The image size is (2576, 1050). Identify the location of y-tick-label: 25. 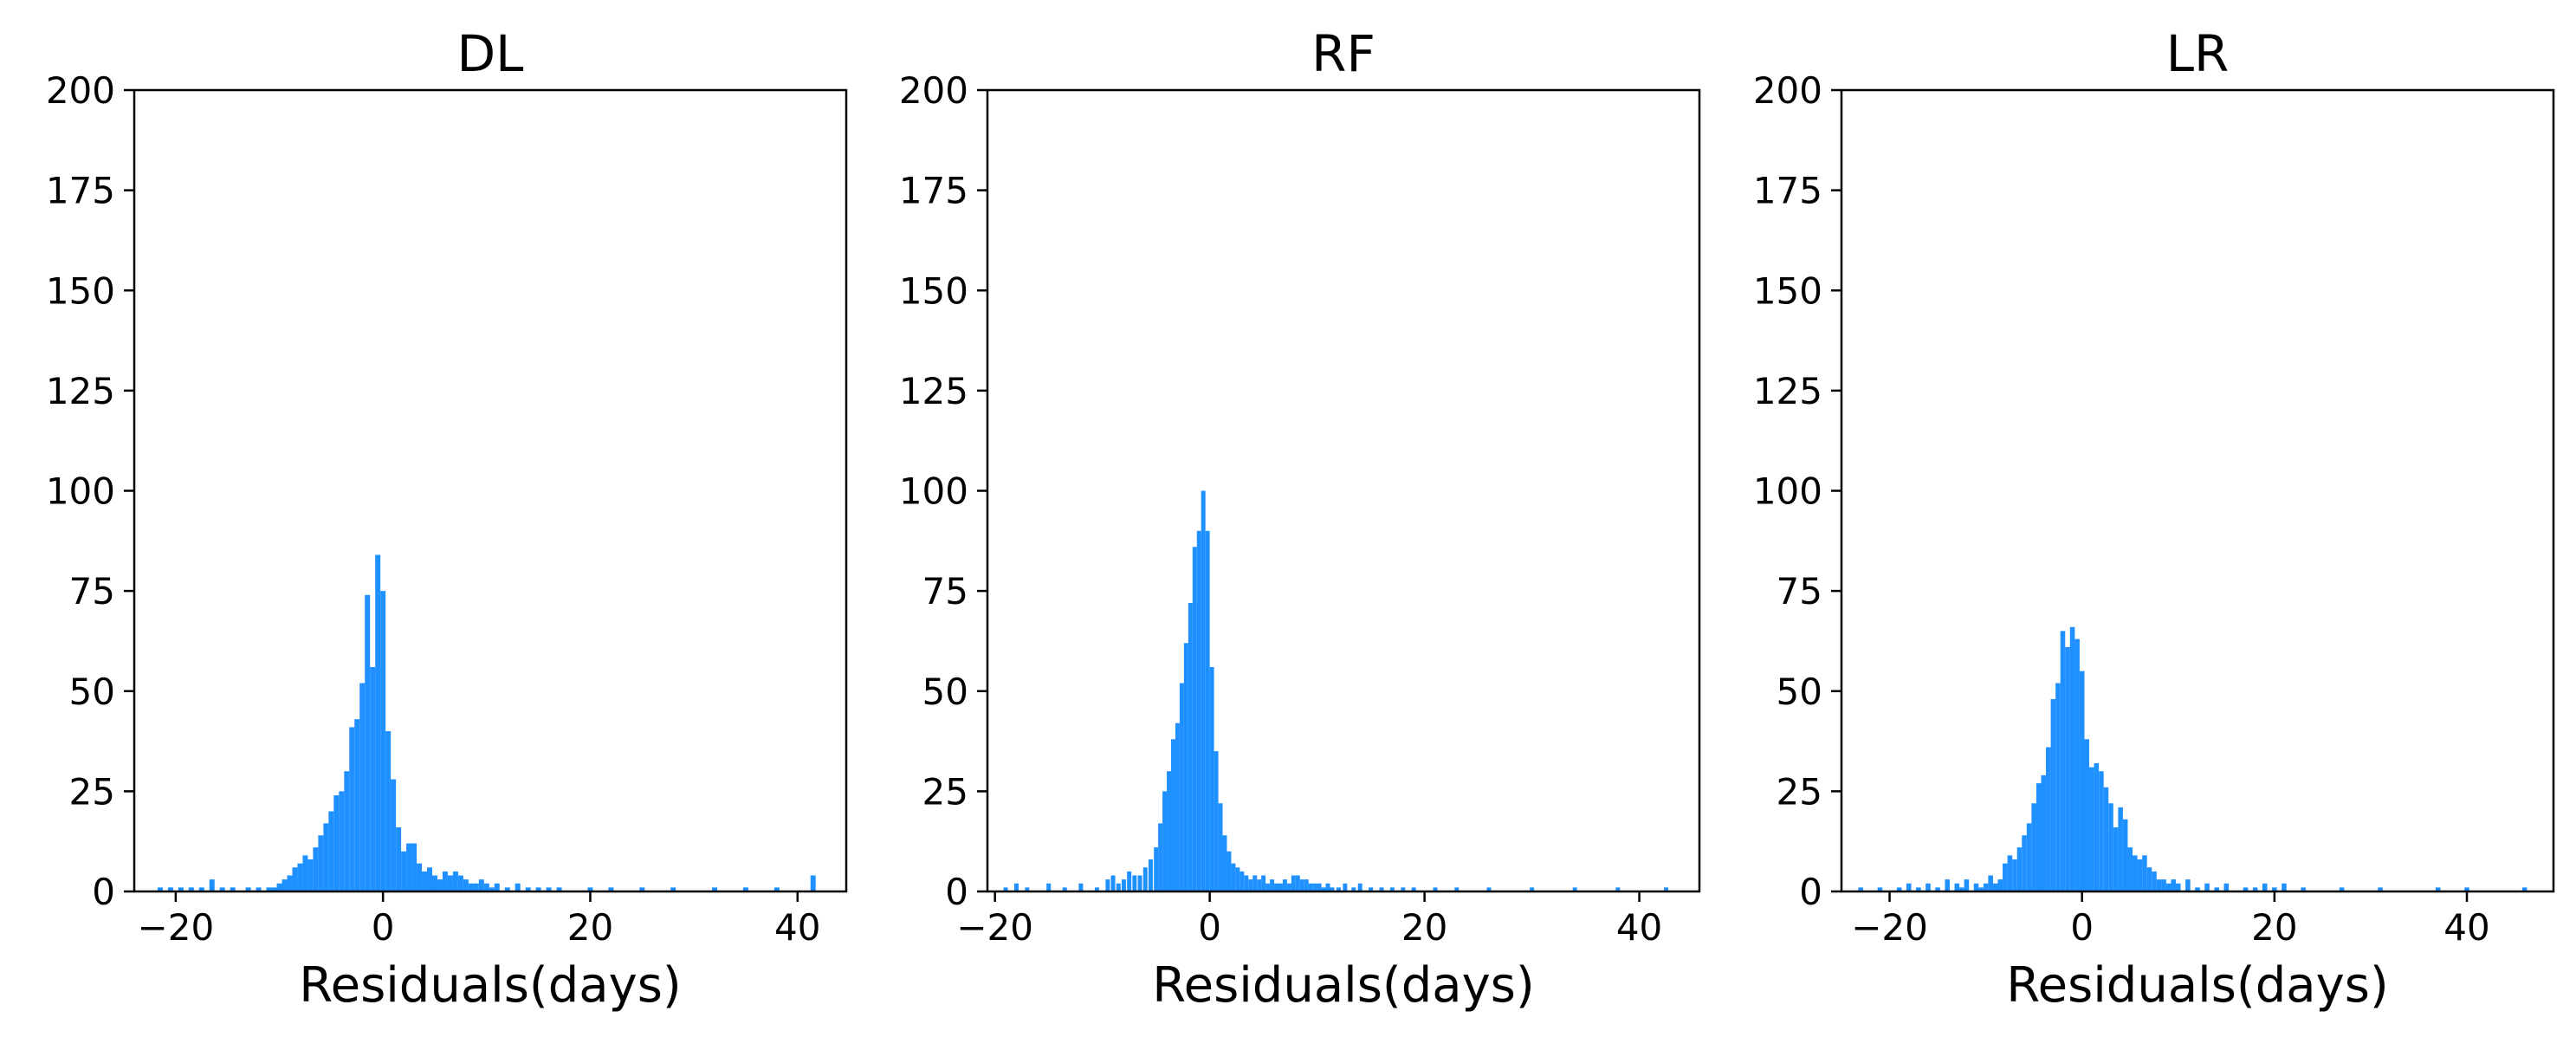
(92, 791).